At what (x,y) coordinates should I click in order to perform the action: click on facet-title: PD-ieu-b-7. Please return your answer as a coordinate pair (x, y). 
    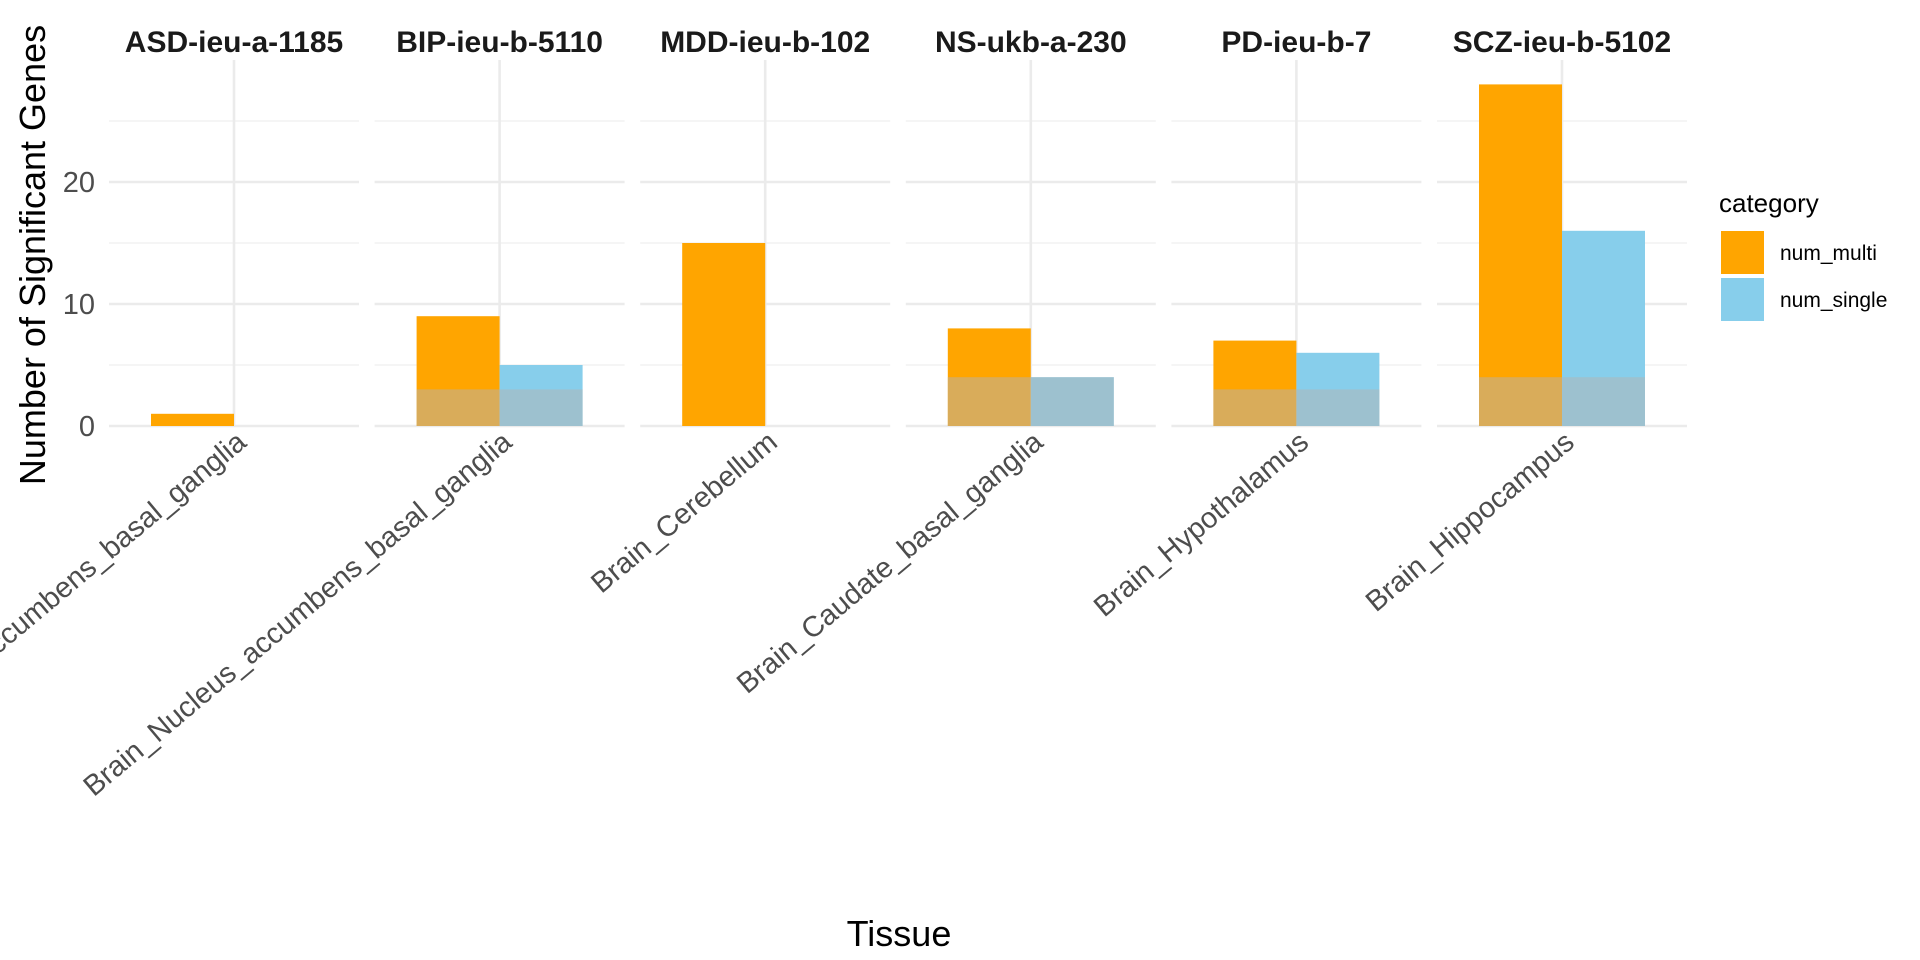
    Looking at the image, I should click on (1296, 42).